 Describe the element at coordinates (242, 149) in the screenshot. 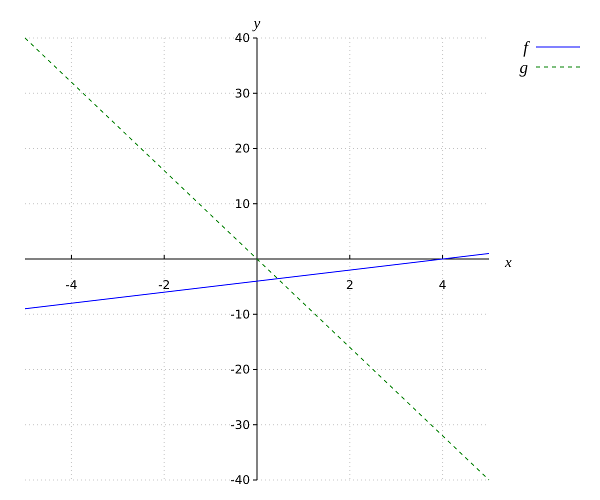

I see `y-tick-label: 20` at that location.